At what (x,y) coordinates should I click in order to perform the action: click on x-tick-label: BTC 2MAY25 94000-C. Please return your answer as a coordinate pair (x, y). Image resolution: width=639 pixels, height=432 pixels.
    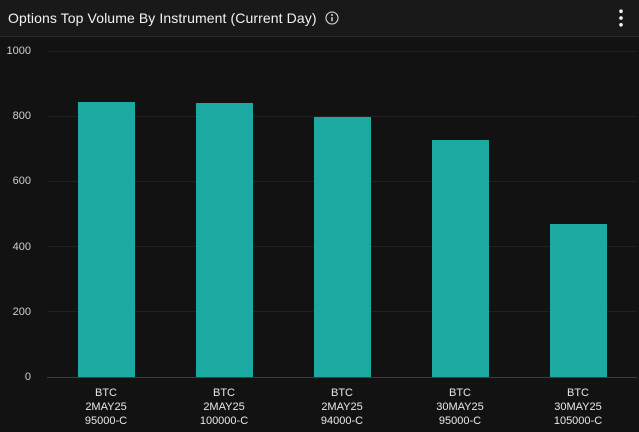
    Looking at the image, I should click on (342, 407).